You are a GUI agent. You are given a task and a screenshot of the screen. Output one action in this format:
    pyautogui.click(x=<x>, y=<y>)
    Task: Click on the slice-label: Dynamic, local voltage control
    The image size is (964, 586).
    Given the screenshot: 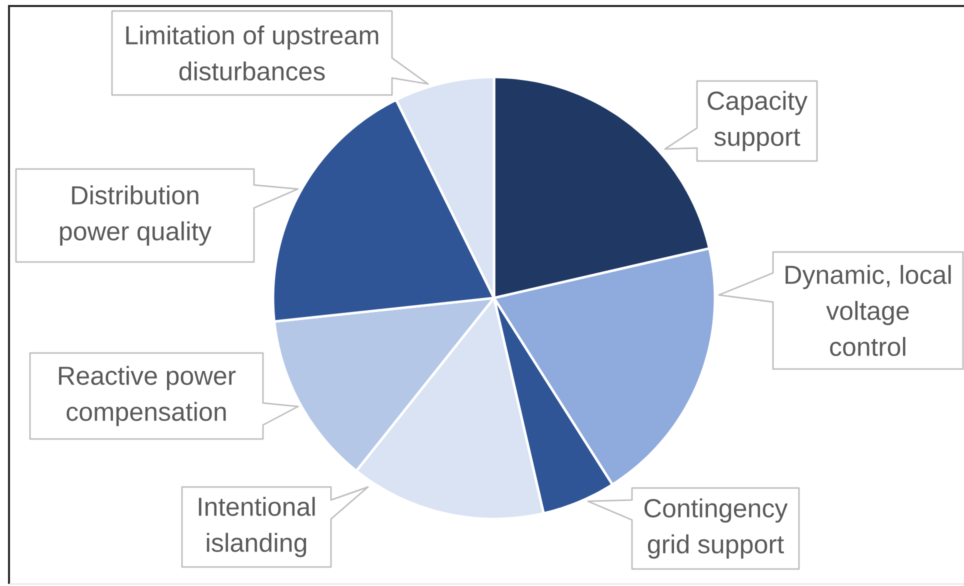 What is the action you would take?
    pyautogui.click(x=868, y=310)
    